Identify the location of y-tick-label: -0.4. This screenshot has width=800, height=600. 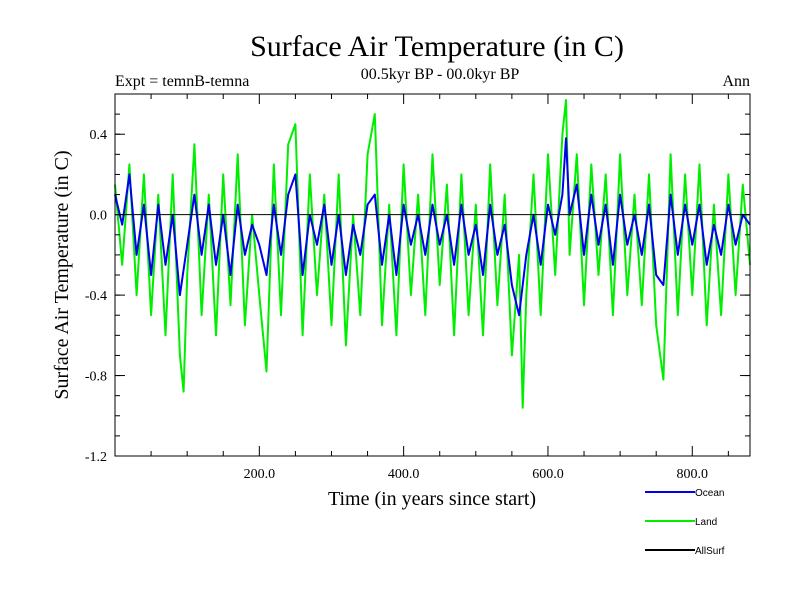
(96, 296).